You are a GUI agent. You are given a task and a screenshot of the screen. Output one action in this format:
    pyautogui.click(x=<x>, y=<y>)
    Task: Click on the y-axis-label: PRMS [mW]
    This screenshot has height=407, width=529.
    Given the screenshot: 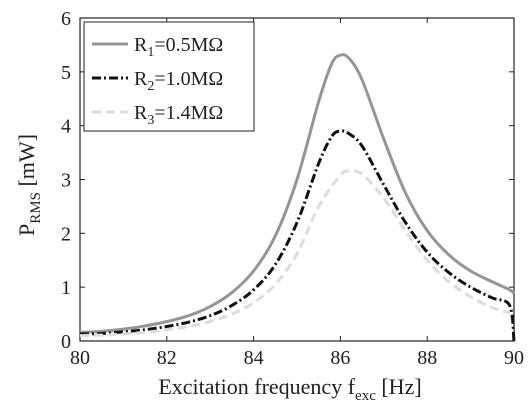 What is the action you would take?
    pyautogui.click(x=29, y=185)
    